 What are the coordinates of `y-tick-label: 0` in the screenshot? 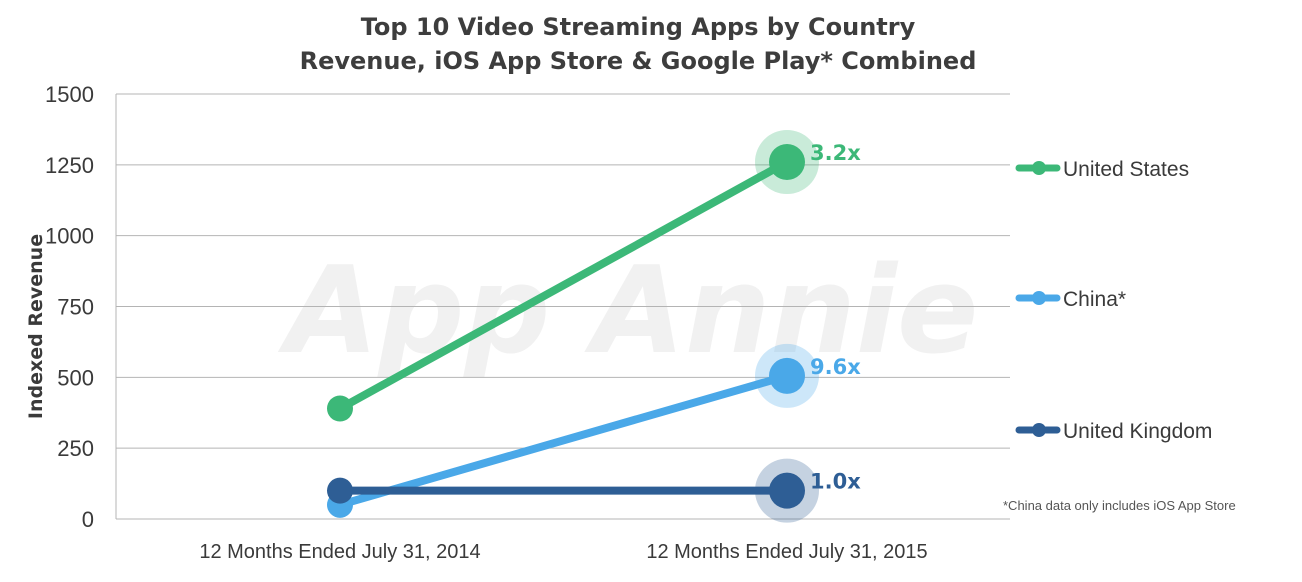 It's located at (88, 519).